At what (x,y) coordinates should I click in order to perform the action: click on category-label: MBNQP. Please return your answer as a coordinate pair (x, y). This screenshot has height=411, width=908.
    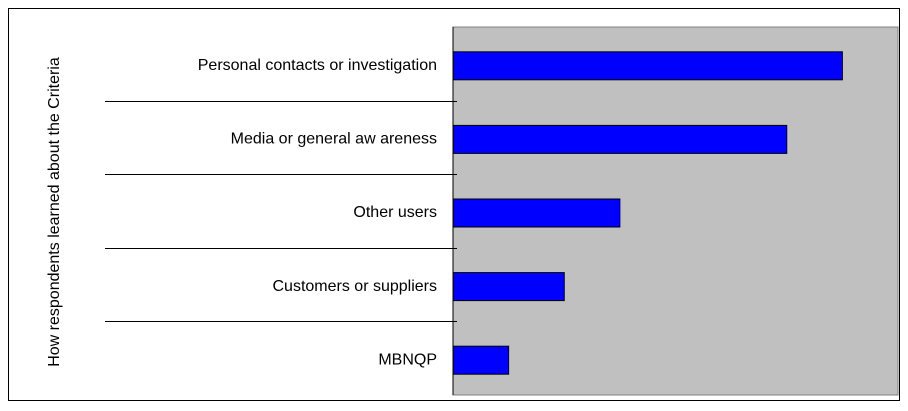
    Looking at the image, I should click on (407, 359).